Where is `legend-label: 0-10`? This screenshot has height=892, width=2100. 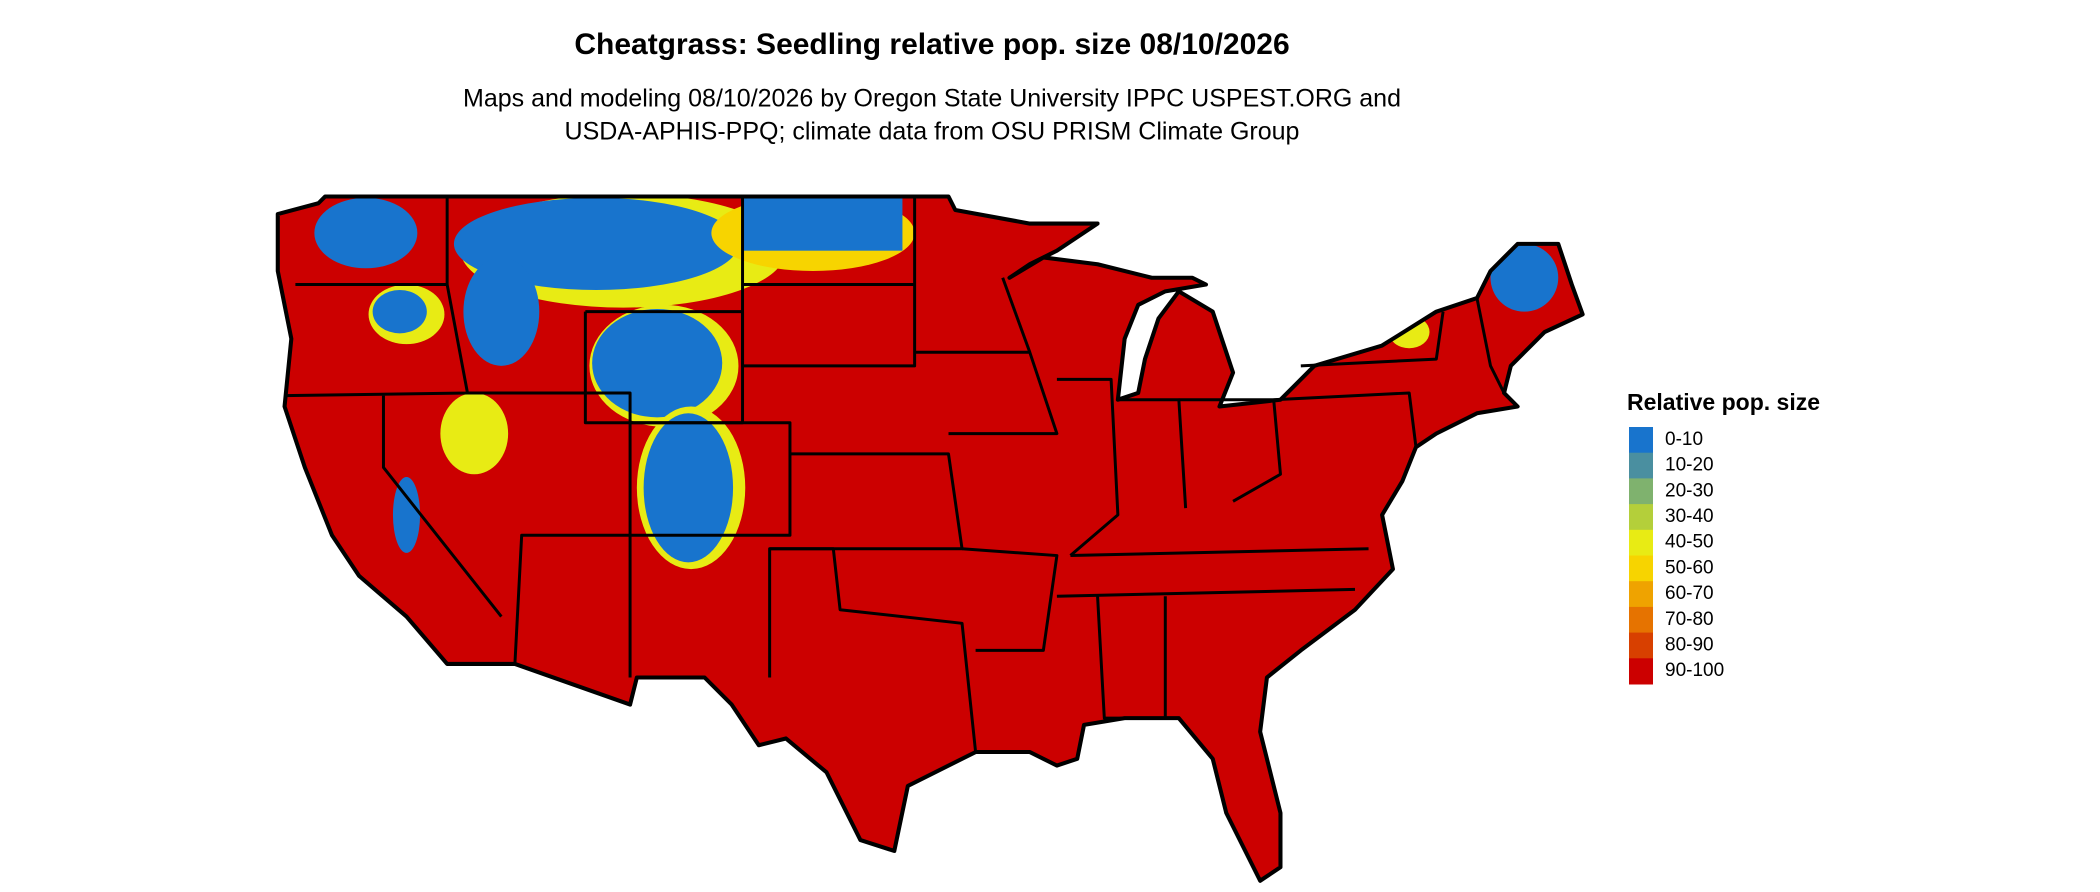
legend-label: 0-10 is located at coordinates (1684, 439).